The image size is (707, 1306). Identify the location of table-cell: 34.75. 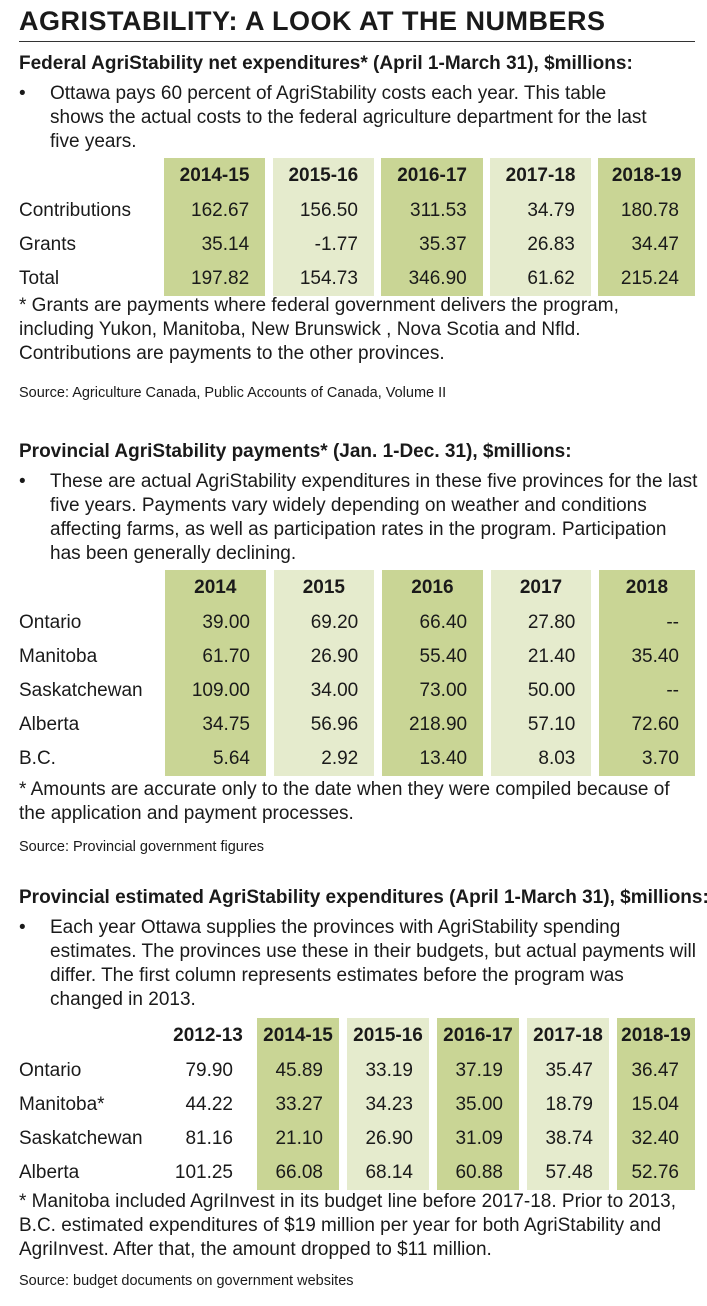
(215, 725).